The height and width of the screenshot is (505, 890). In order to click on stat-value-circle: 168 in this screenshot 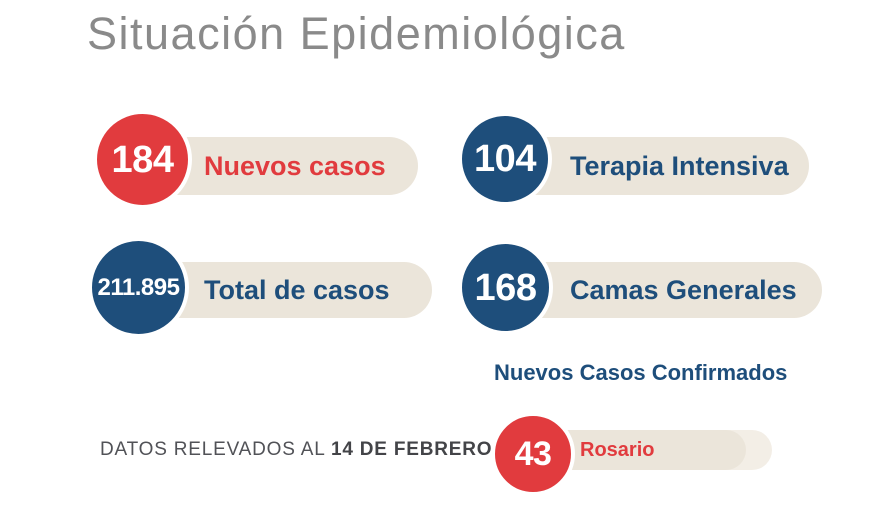, I will do `click(505, 287)`.